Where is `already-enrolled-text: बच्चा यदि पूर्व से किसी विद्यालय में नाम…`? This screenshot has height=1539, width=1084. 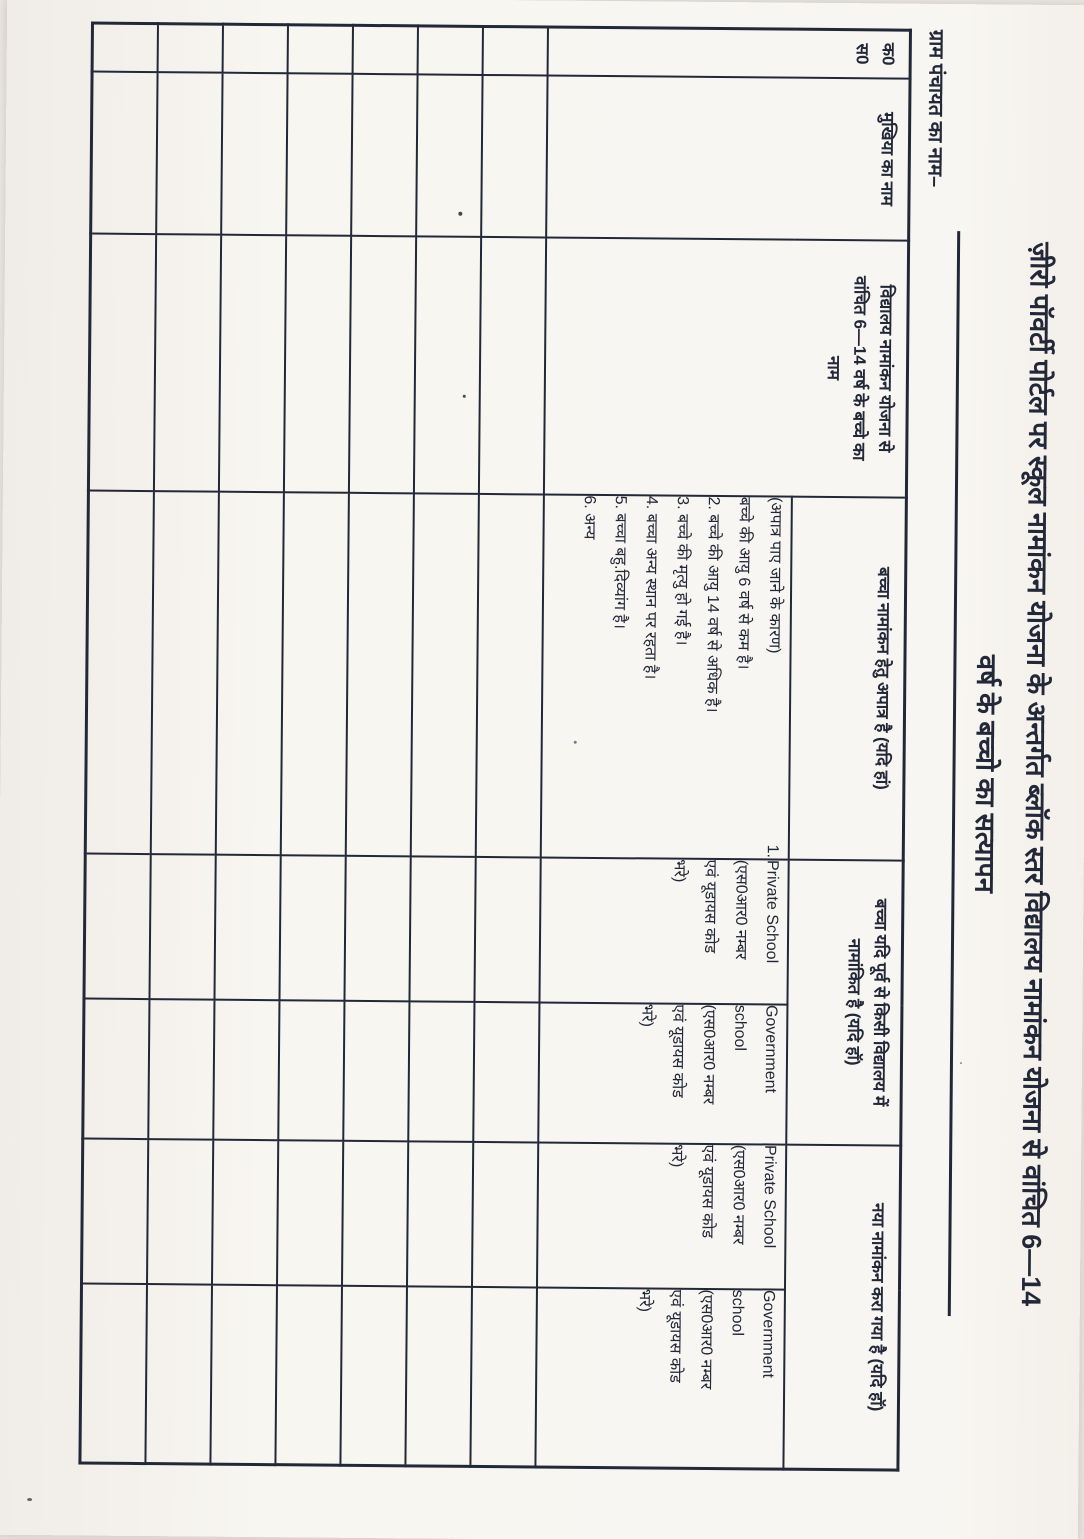
already-enrolled-text: बच्चा यदि पूर्व से किसी विद्यालय में नाम… is located at coordinates (866, 1002).